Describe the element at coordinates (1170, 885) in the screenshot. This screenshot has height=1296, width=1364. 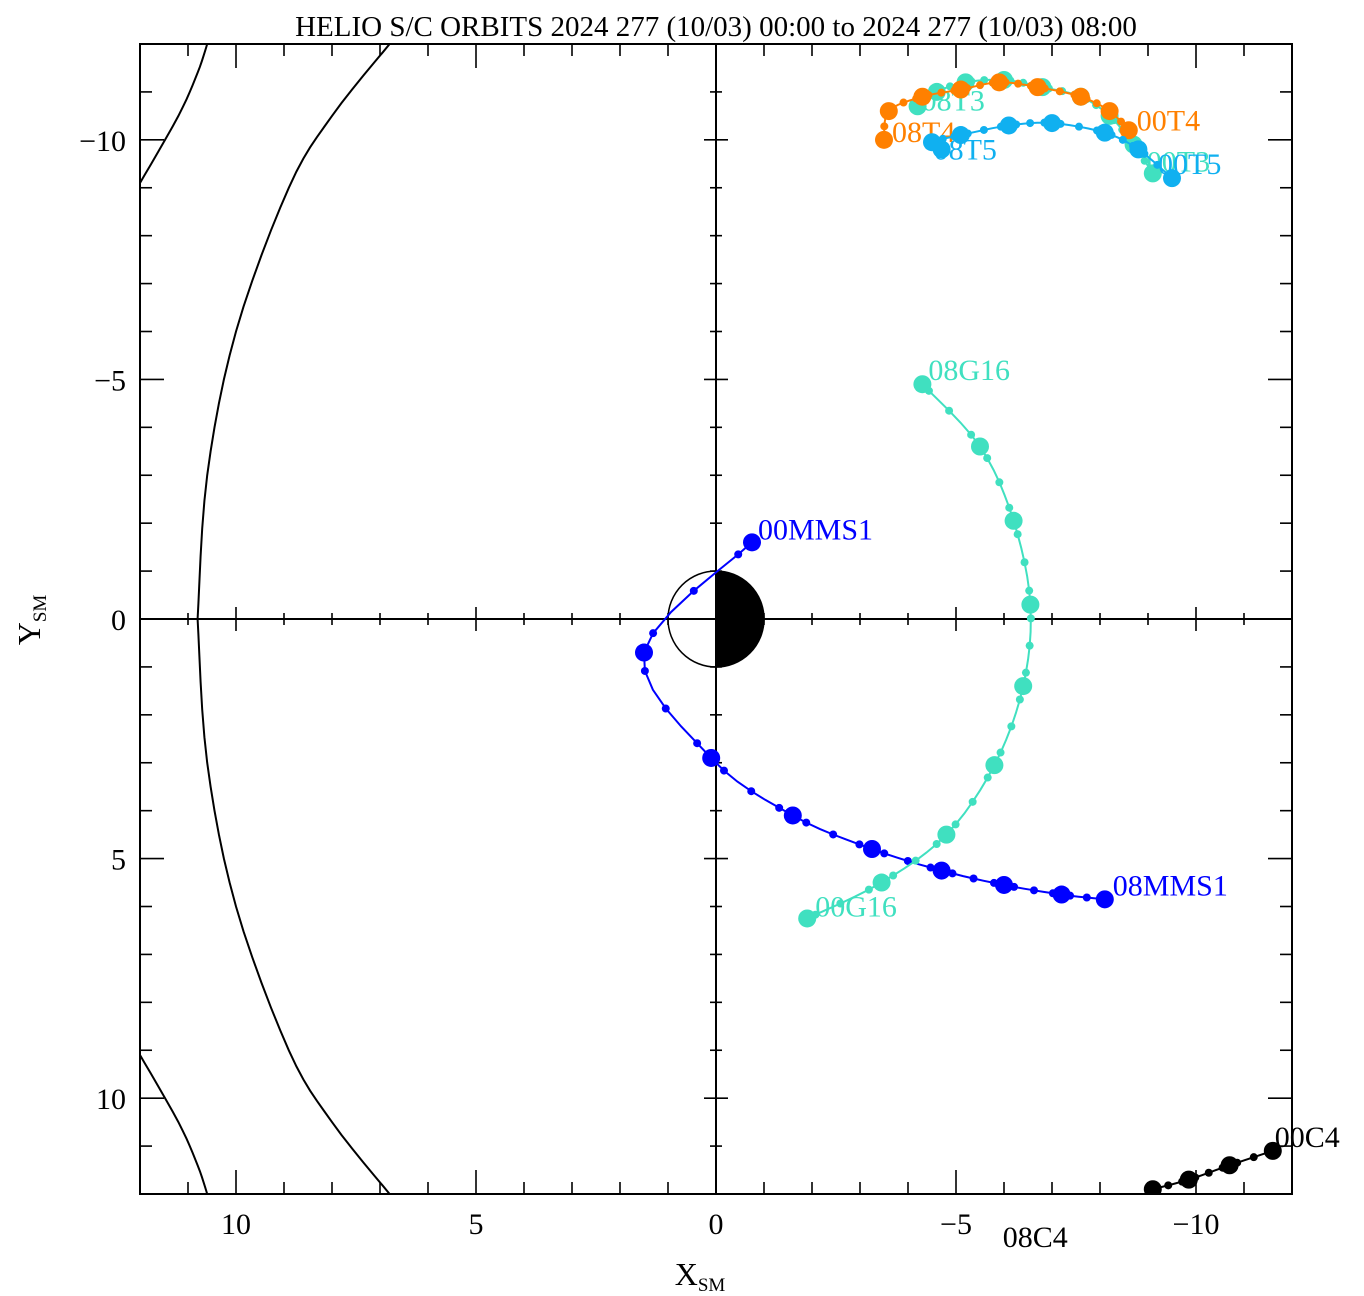
I see `orbit-end-label: 08MMS1` at that location.